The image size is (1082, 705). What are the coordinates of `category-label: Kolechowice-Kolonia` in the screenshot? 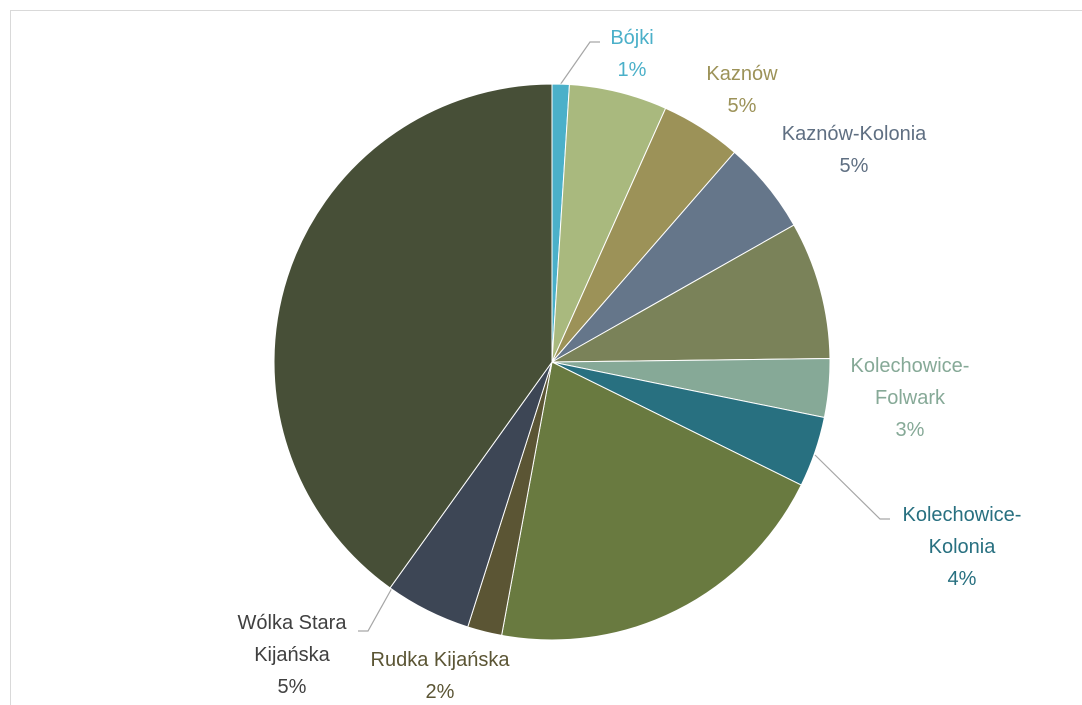 It's located at (962, 531).